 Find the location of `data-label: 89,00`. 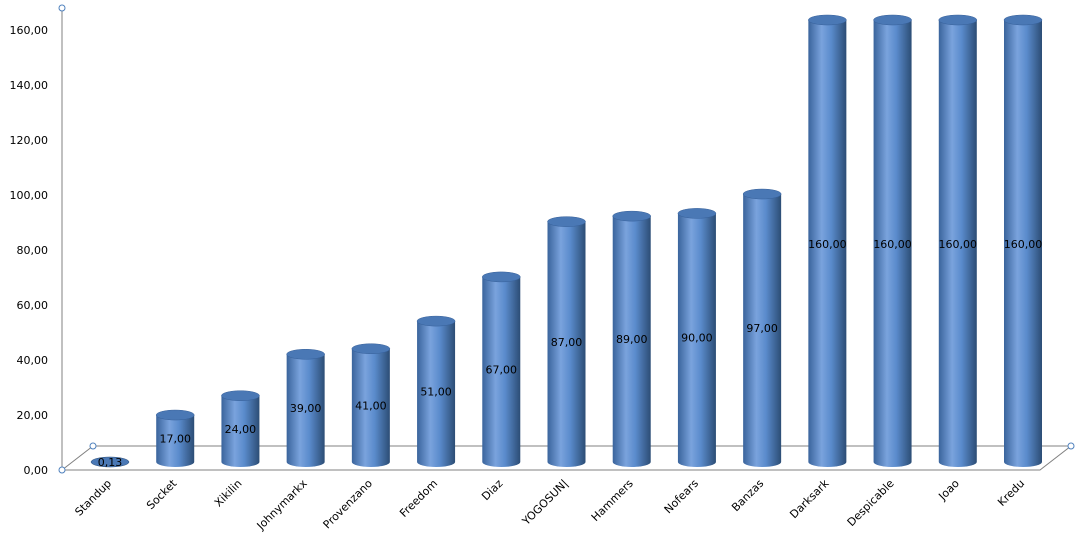

data-label: 89,00 is located at coordinates (632, 339).